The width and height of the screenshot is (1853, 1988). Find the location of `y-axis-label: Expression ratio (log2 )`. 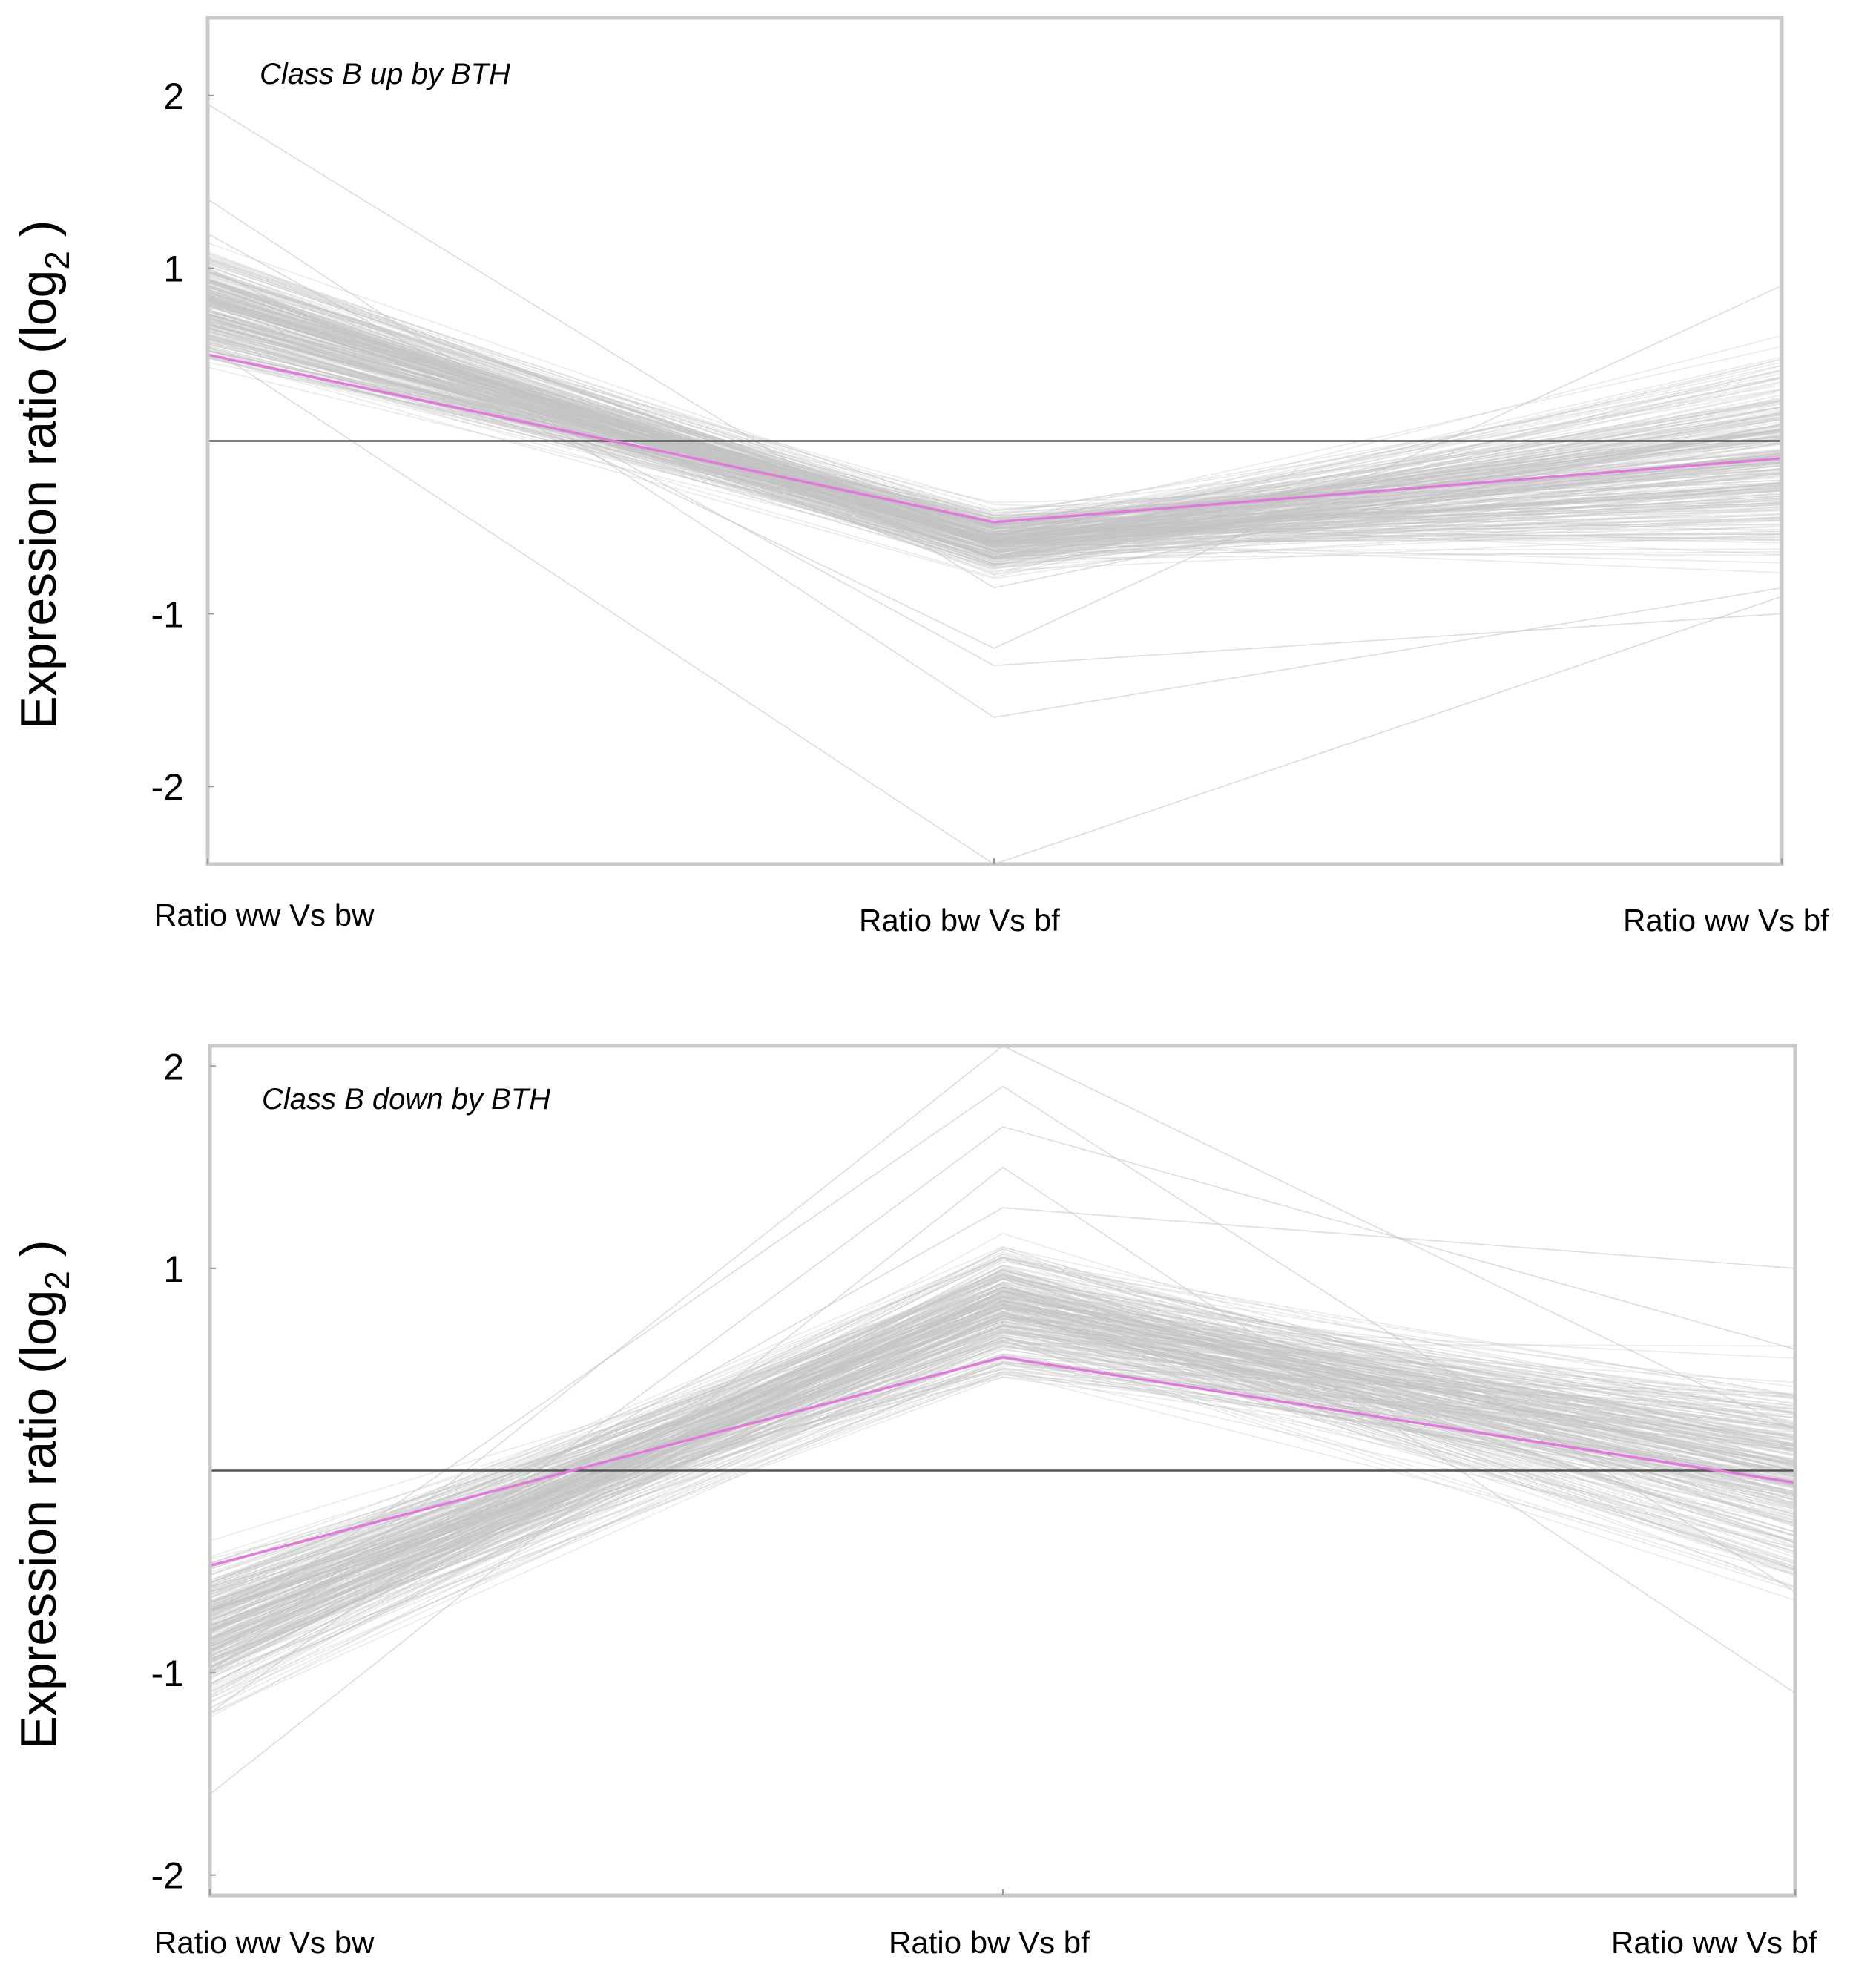

y-axis-label: Expression ratio (log2 ) is located at coordinates (43, 475).